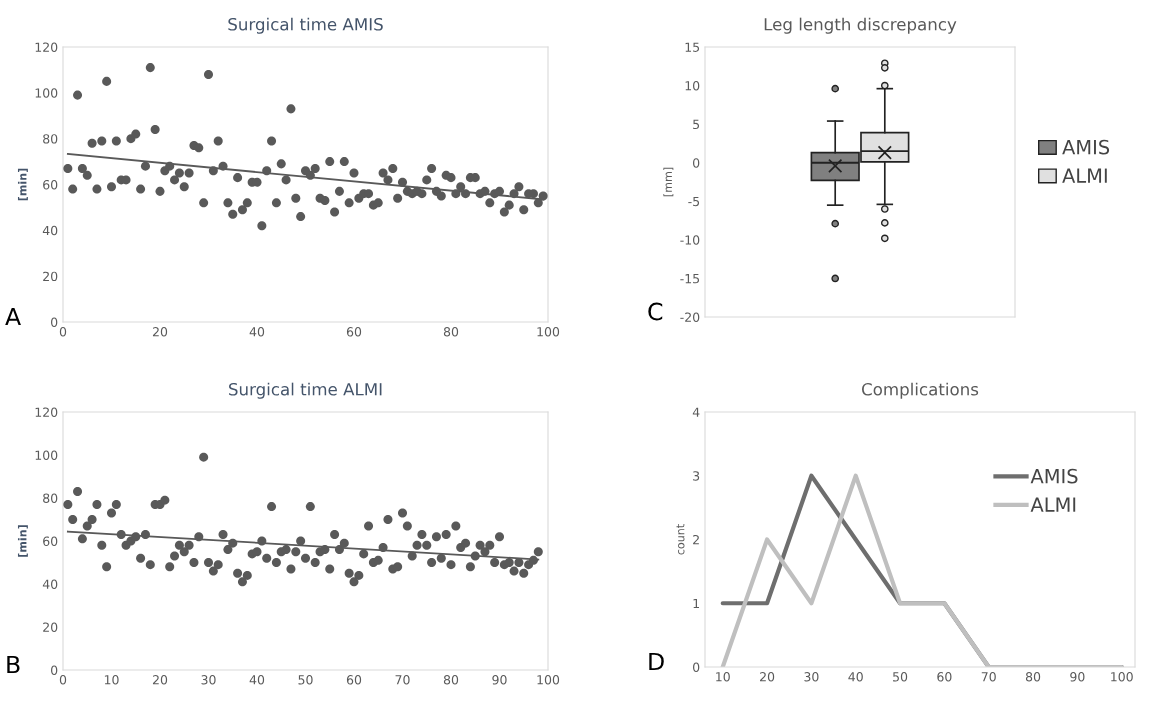 This screenshot has height=701, width=1157. Describe the element at coordinates (690, 317) in the screenshot. I see `y-tick-label: -20` at that location.